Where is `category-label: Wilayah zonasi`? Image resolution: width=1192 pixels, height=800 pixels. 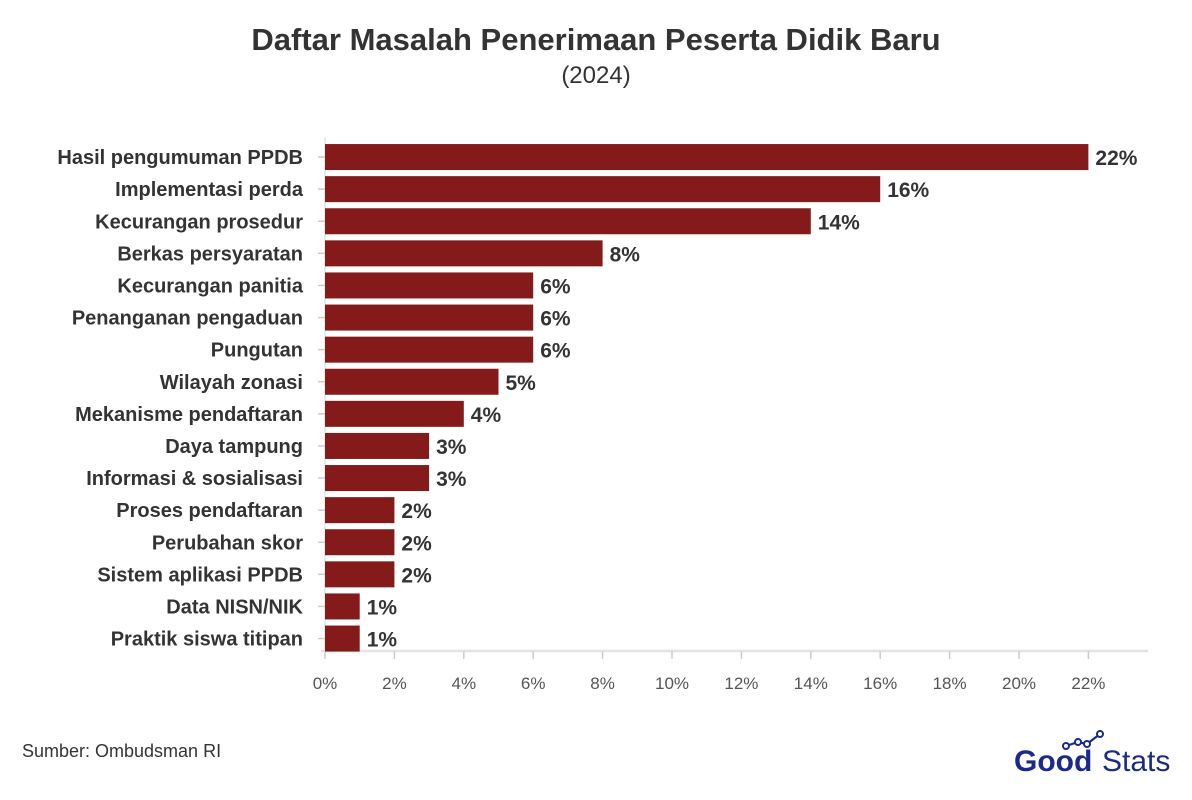
category-label: Wilayah zonasi is located at coordinates (231, 383).